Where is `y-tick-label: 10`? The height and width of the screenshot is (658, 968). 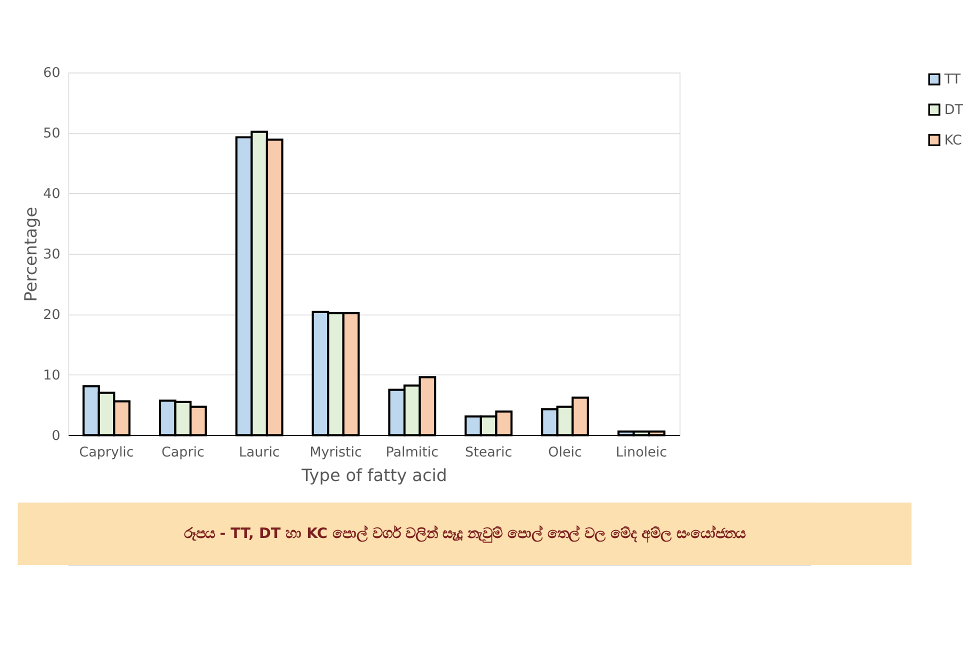
y-tick-label: 10 is located at coordinates (51, 375).